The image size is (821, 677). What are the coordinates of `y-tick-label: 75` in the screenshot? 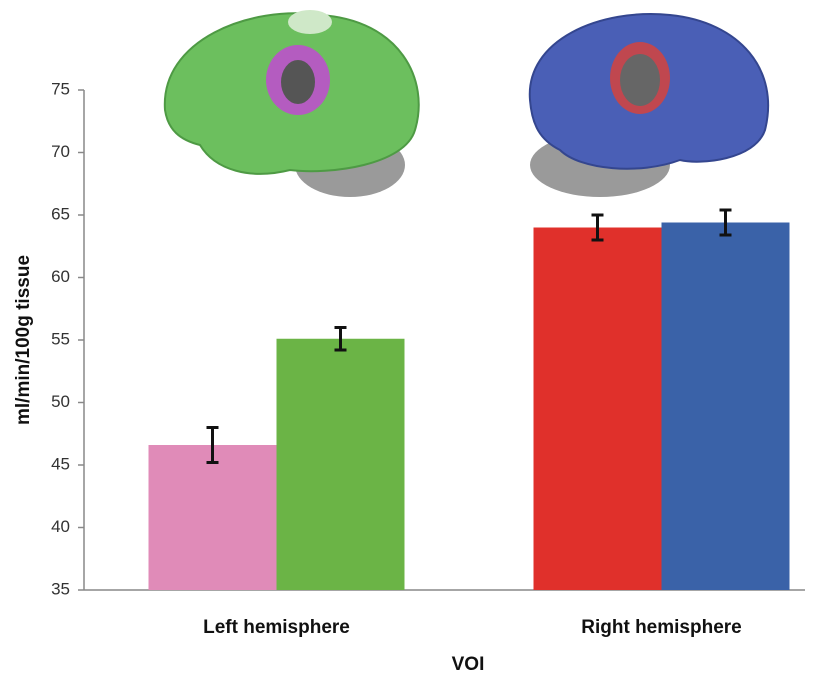 It's located at (60, 88).